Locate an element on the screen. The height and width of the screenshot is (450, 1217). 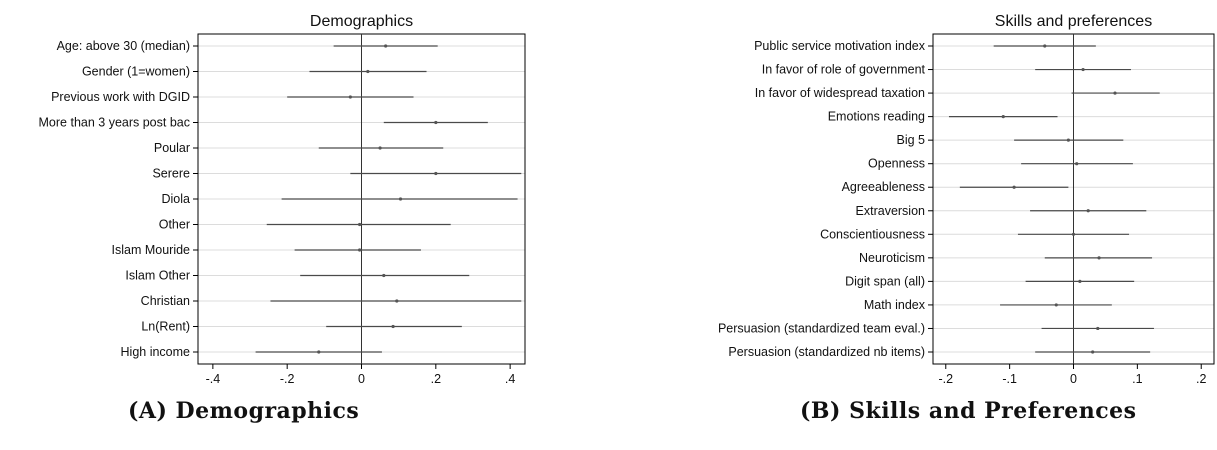
y-tick-label: In favor of widespread taxation is located at coordinates (840, 93).